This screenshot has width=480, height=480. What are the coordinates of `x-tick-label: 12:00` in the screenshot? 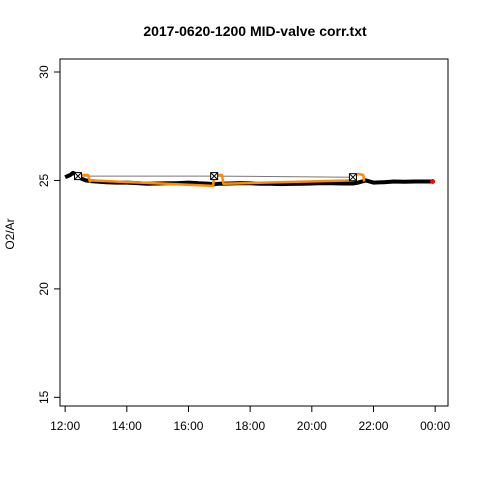 It's located at (65, 426).